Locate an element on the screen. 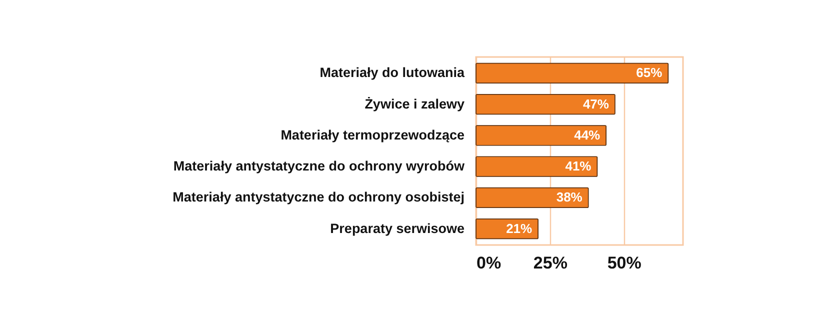  x-tick-label: 0% is located at coordinates (489, 263).